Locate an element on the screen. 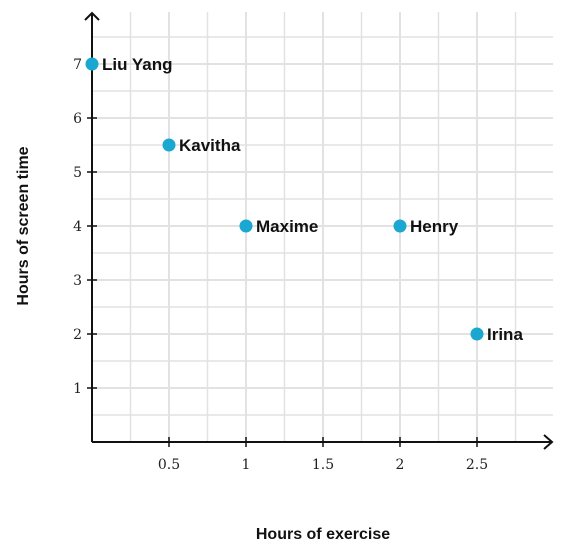  x-tick-label: 0.5 is located at coordinates (169, 465).